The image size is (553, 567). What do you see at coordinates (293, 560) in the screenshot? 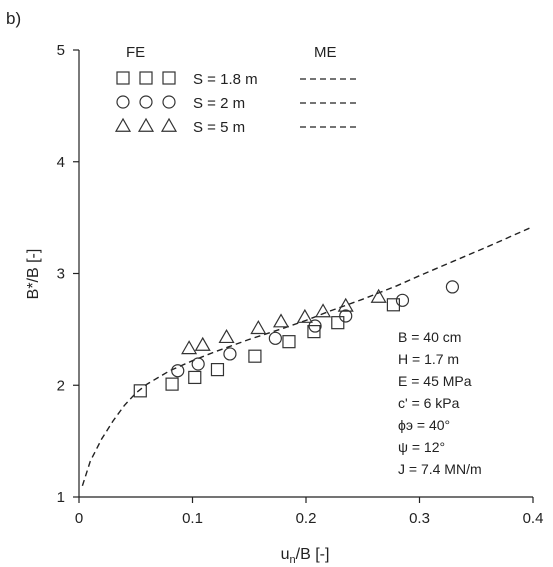
I see `x-axis-title-subscript: n` at bounding box center [293, 560].